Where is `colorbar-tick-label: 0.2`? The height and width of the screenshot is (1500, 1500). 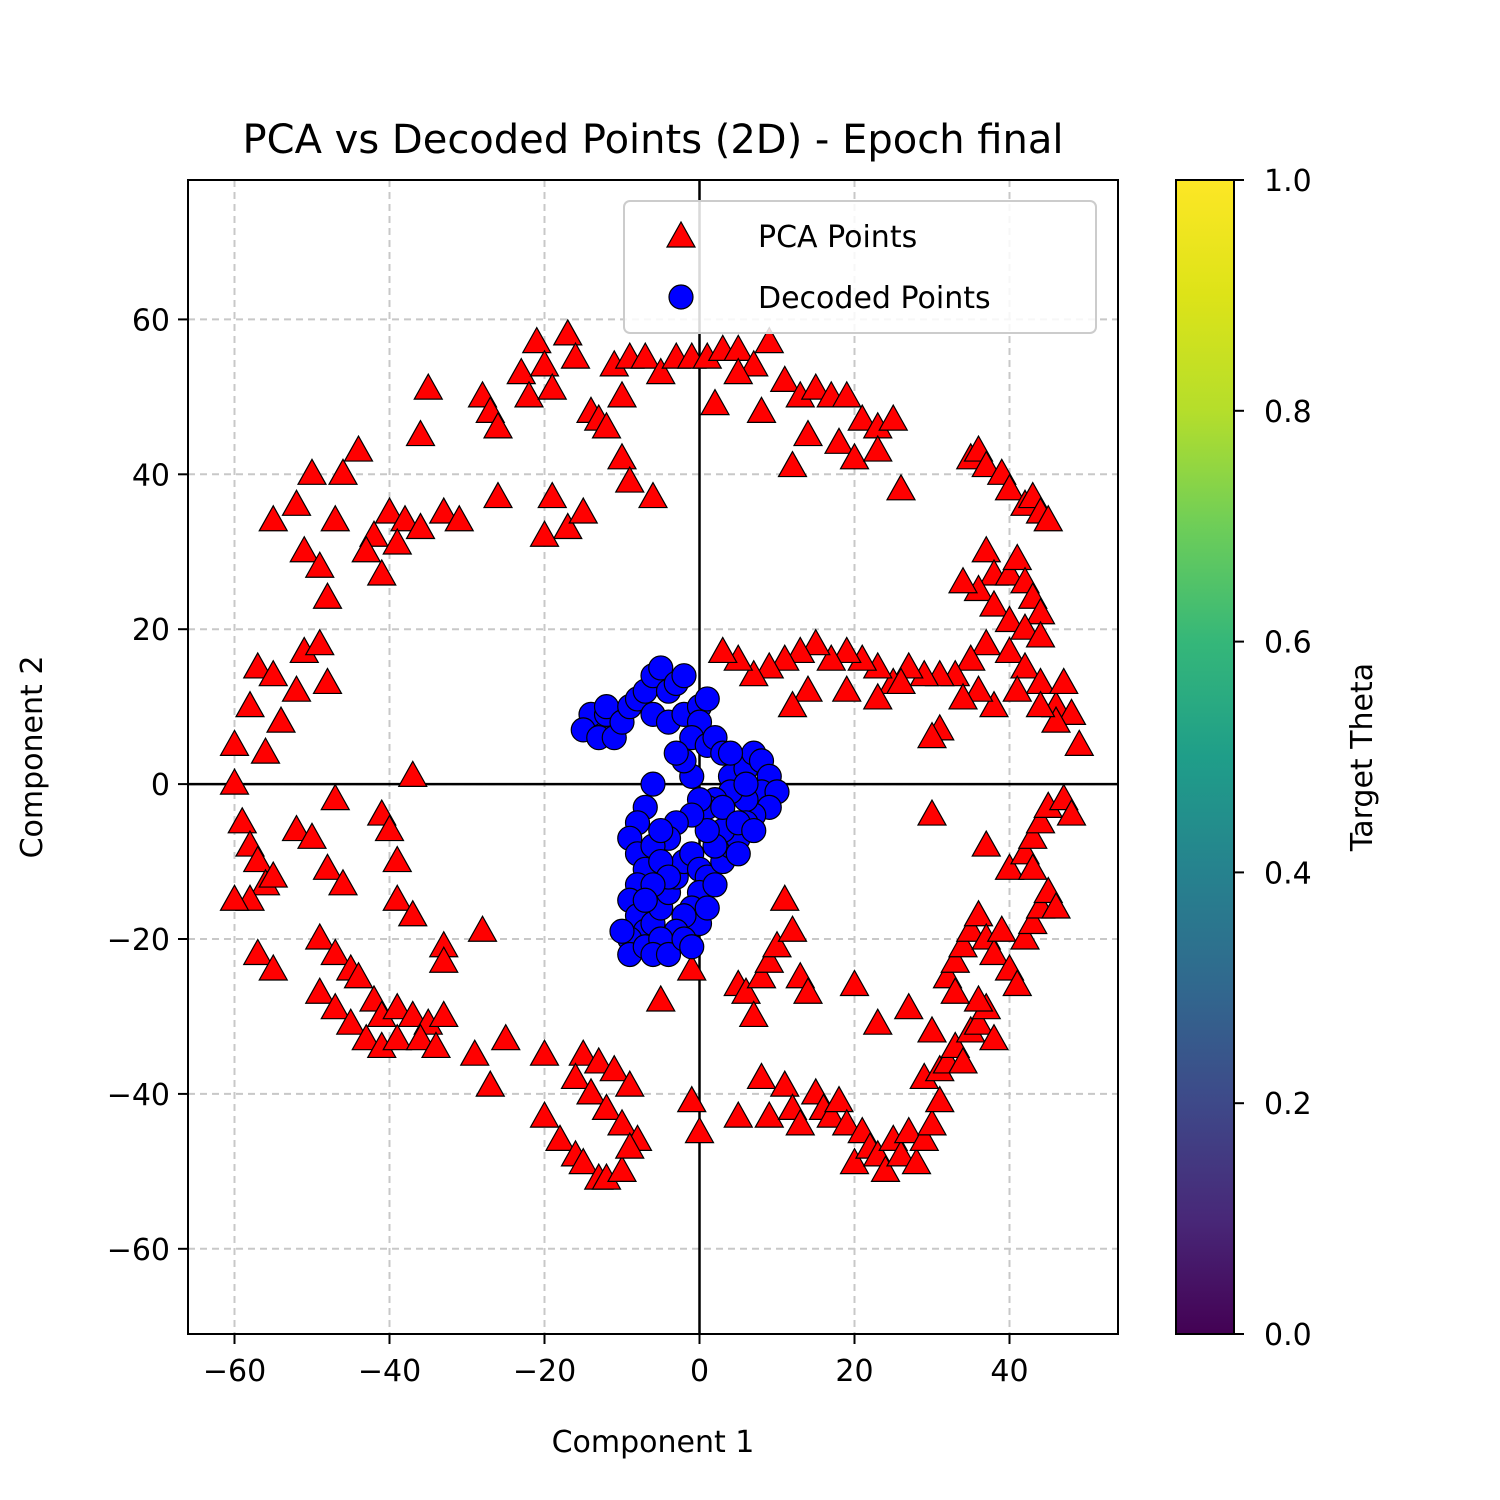
colorbar-tick-label: 0.2 is located at coordinates (1288, 1104).